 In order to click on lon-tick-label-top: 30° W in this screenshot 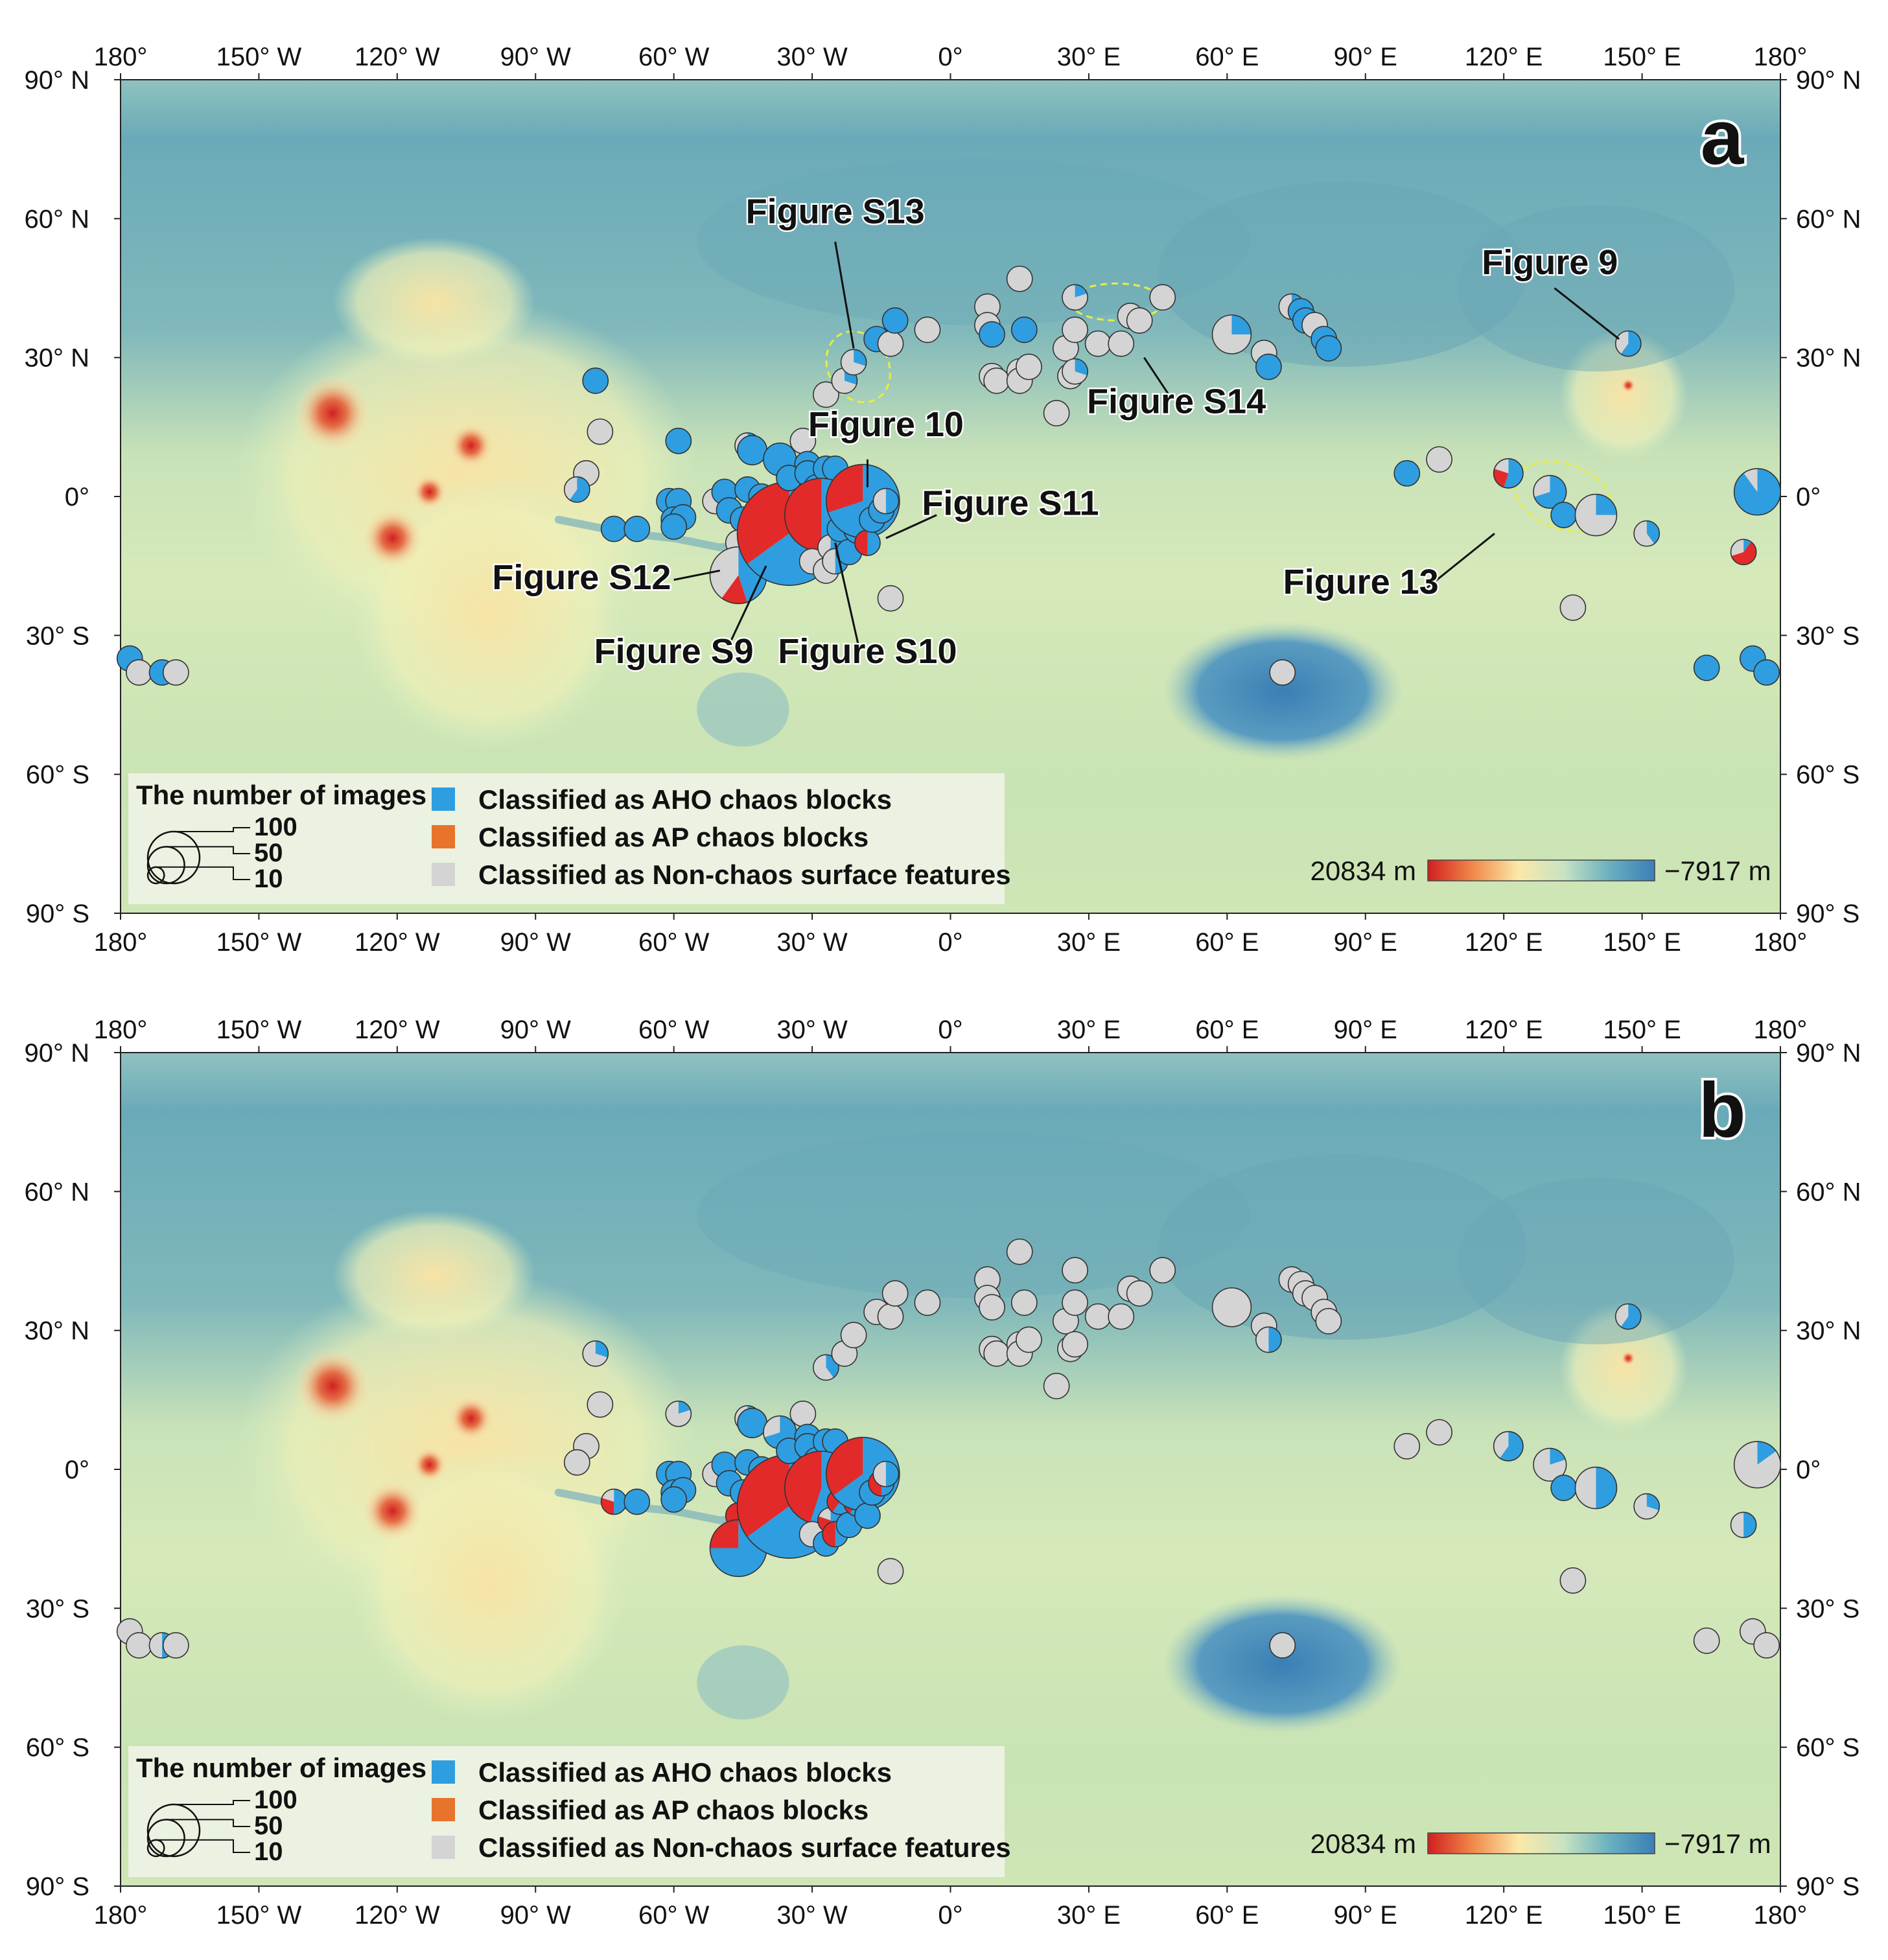, I will do `click(812, 1030)`.